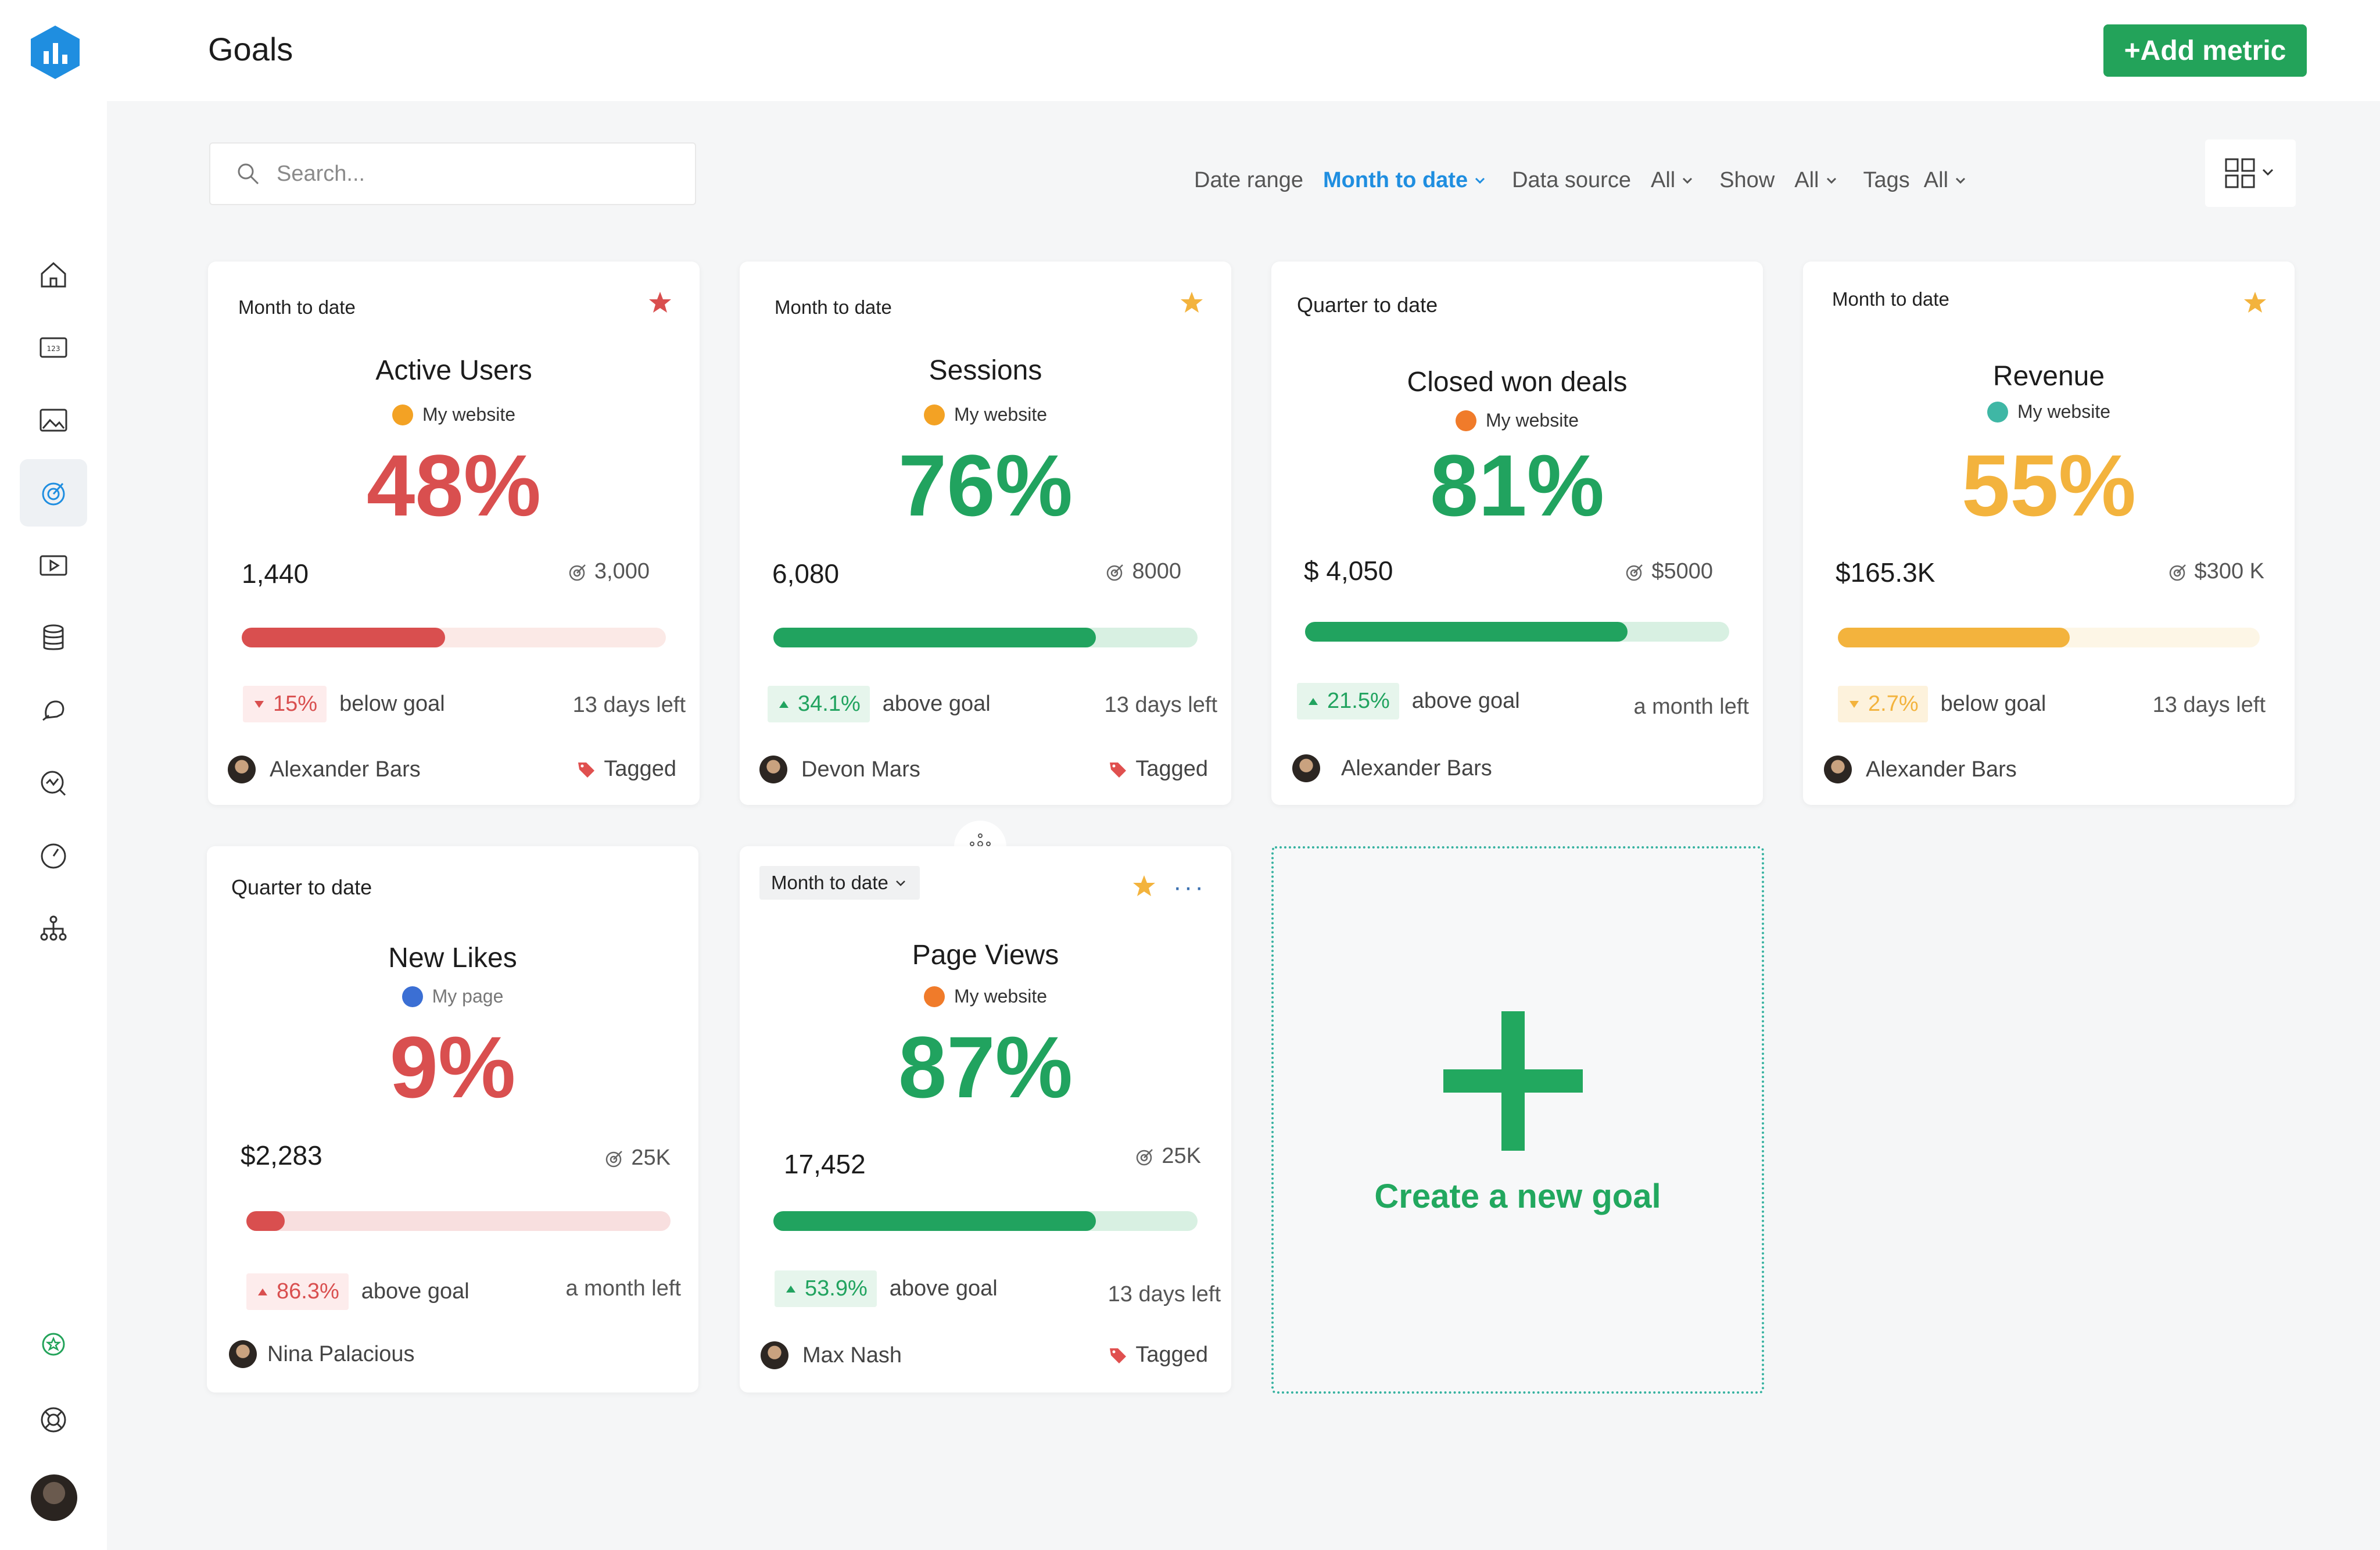 The image size is (2380, 1550). What do you see at coordinates (1142, 571) in the screenshot?
I see `target-value: 8000` at bounding box center [1142, 571].